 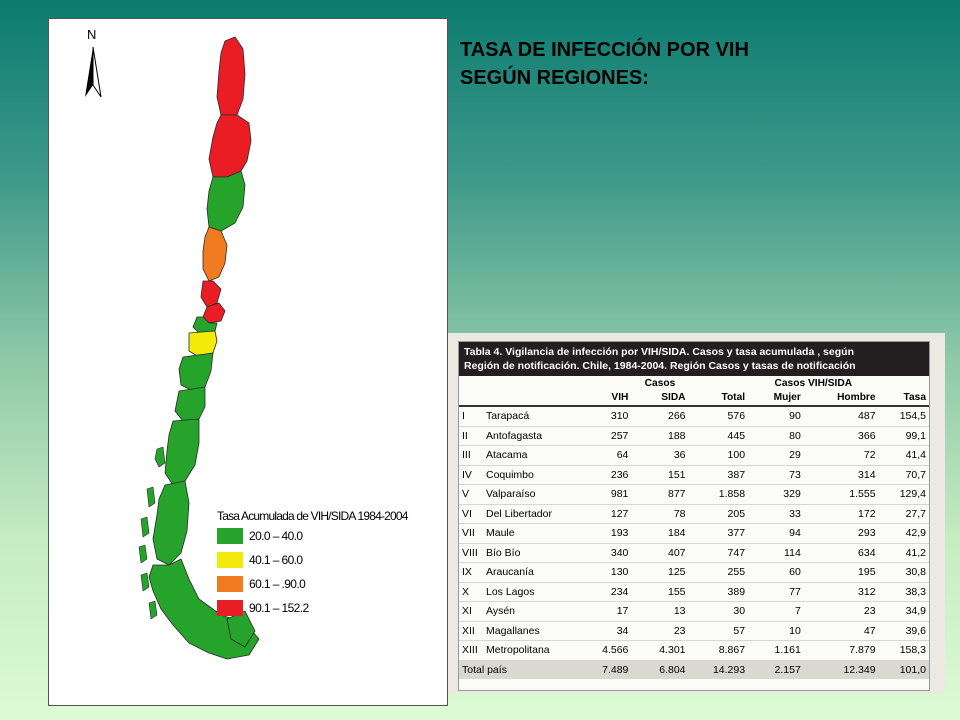 What do you see at coordinates (532, 611) in the screenshot?
I see `cell-region: Aysén` at bounding box center [532, 611].